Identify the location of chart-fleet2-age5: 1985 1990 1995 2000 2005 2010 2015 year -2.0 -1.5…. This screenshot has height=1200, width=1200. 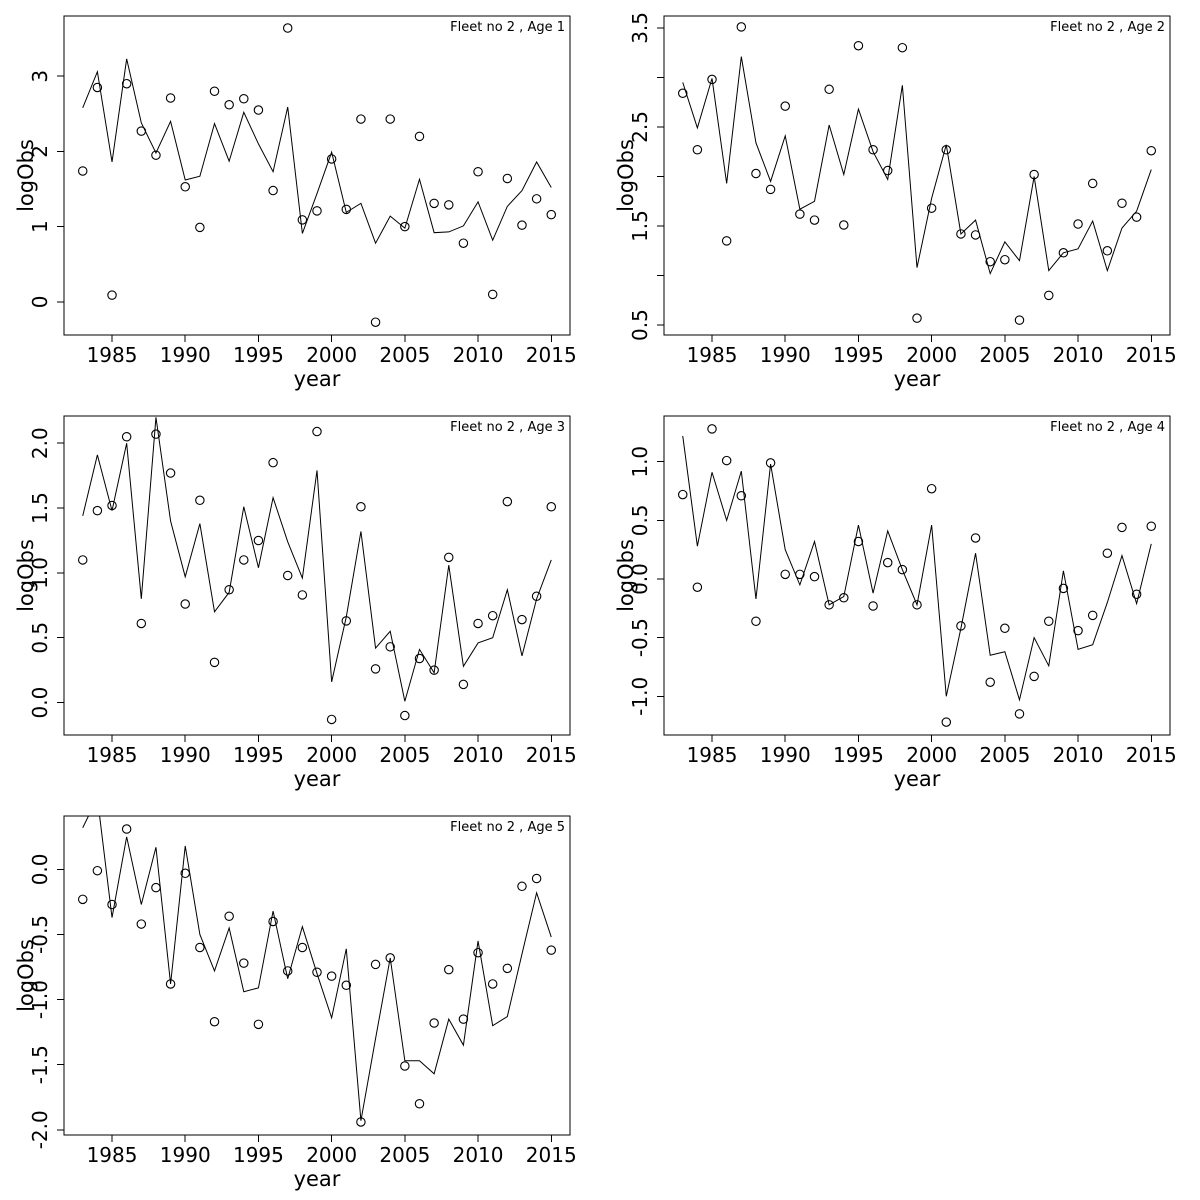
(295, 1003).